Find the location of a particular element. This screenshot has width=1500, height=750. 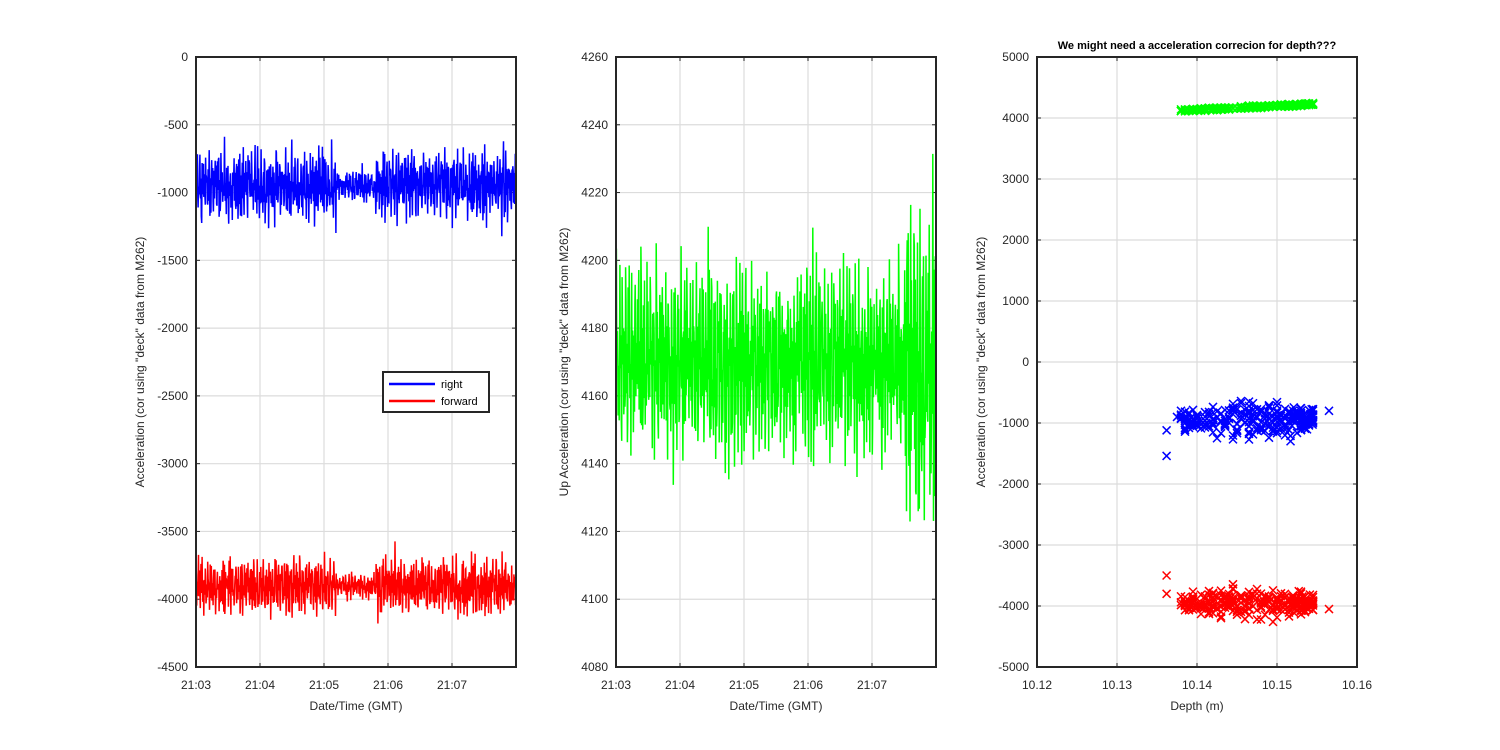

x-tick-label: 10.14 is located at coordinates (1197, 685).